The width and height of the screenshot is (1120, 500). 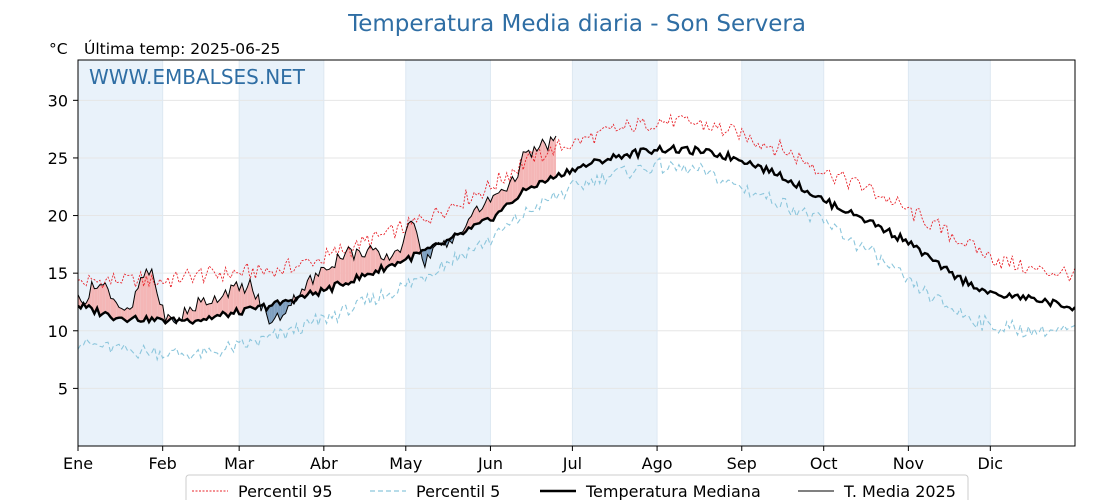 I want to click on last-temp-label: Última temp: 2025-06-25, so click(x=182, y=48).